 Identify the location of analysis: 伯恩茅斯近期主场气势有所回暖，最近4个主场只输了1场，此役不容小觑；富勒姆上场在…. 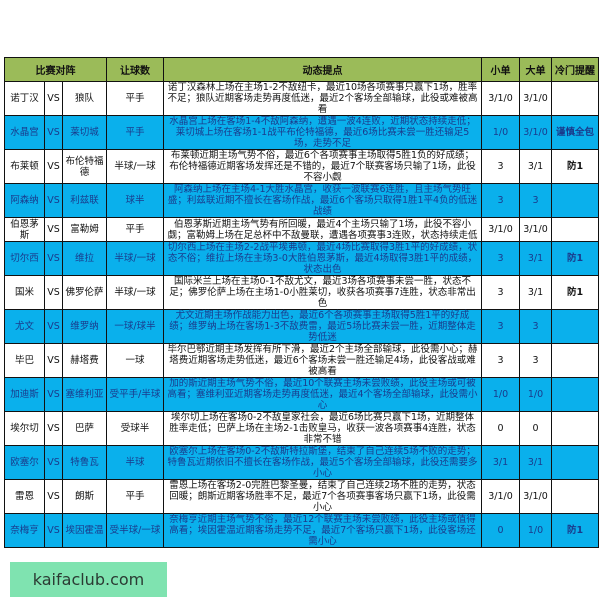
(322, 229).